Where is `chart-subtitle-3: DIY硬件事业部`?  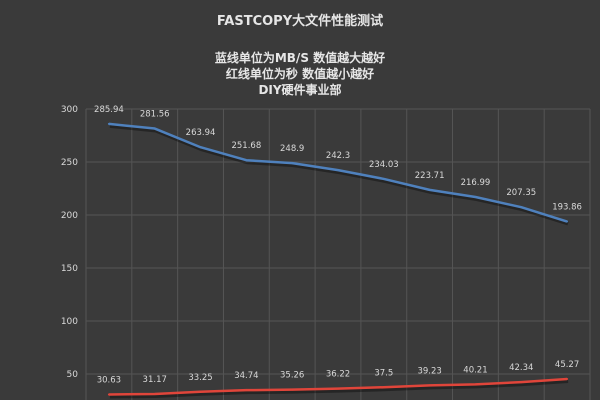 chart-subtitle-3: DIY硬件事业部 is located at coordinates (300, 90).